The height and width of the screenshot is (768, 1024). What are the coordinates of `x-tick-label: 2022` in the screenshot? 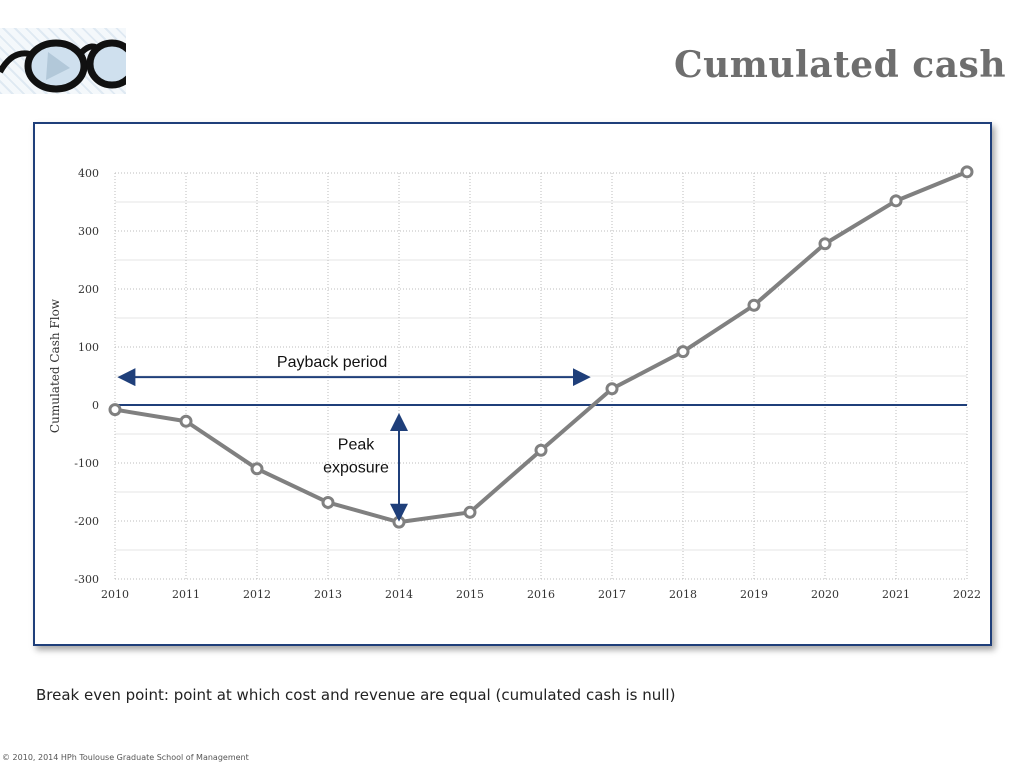 It's located at (967, 594).